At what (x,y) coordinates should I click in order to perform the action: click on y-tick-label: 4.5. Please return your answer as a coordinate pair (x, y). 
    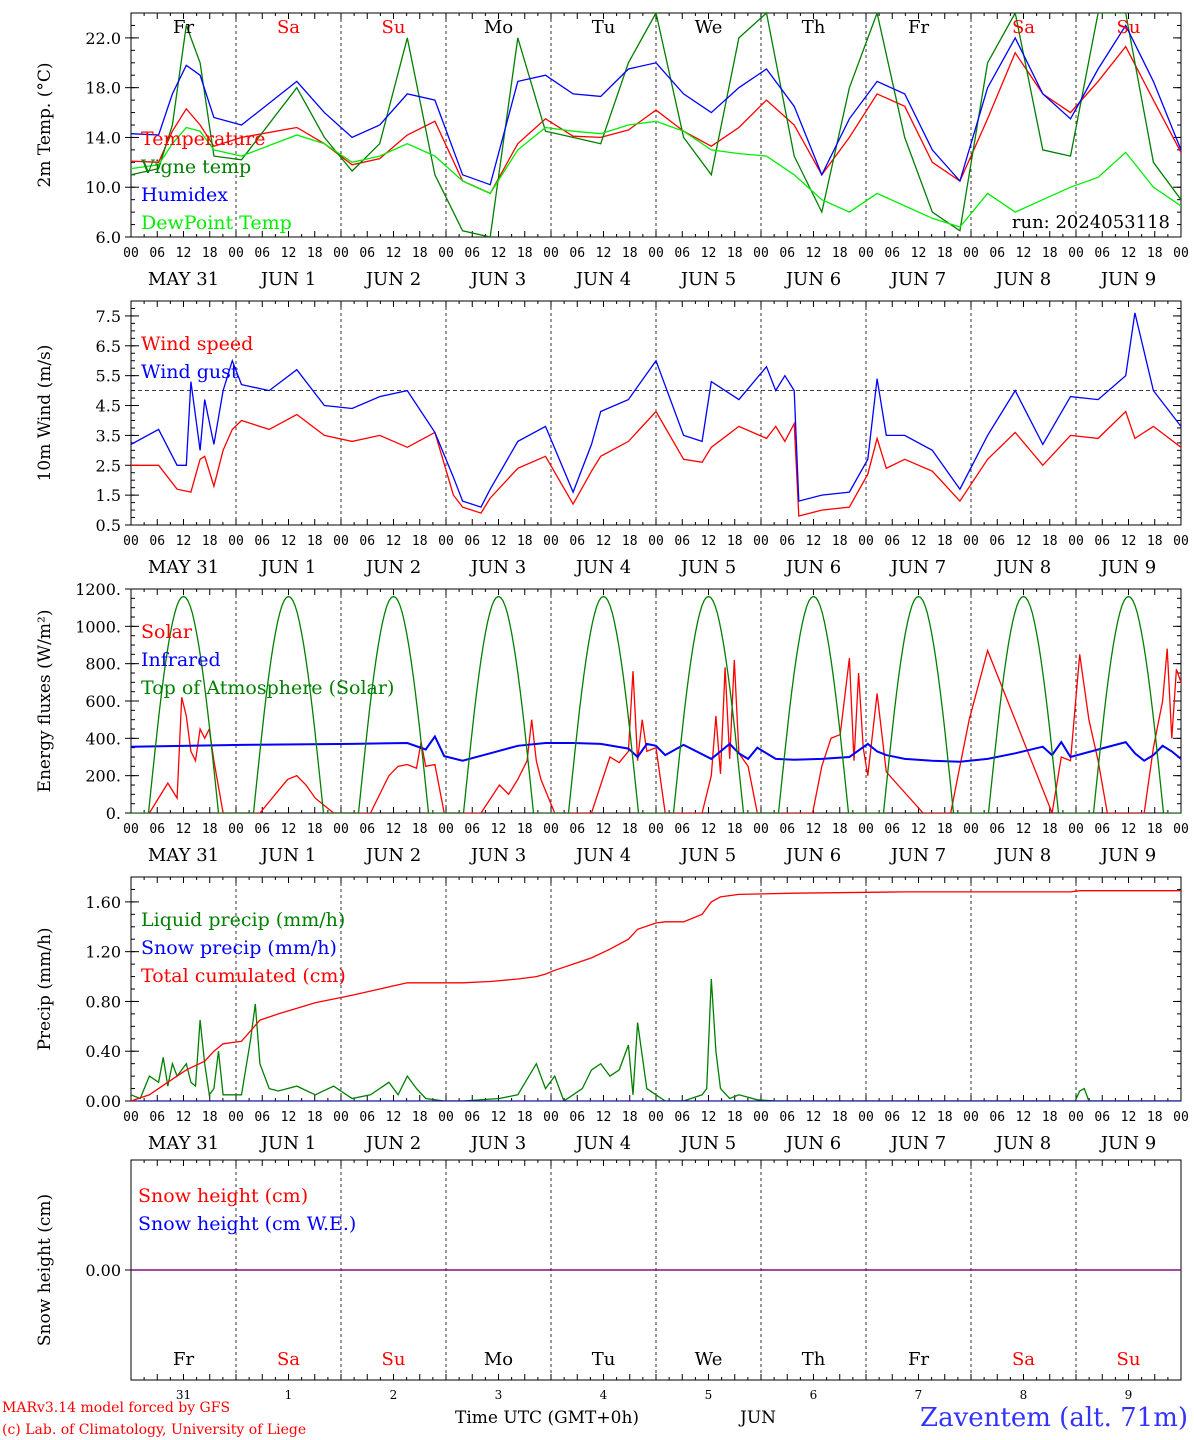
    Looking at the image, I should click on (108, 406).